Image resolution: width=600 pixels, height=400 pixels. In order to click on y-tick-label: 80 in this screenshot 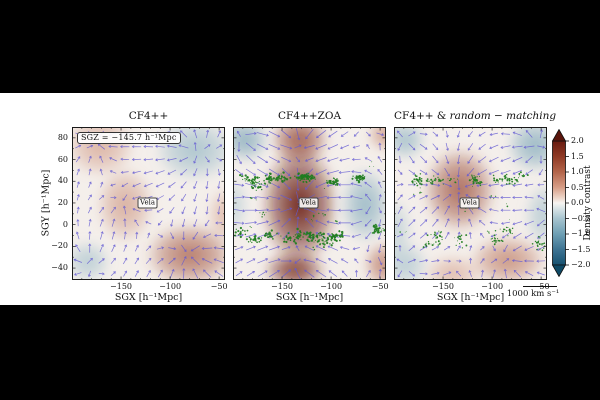, I will do `click(62, 137)`.